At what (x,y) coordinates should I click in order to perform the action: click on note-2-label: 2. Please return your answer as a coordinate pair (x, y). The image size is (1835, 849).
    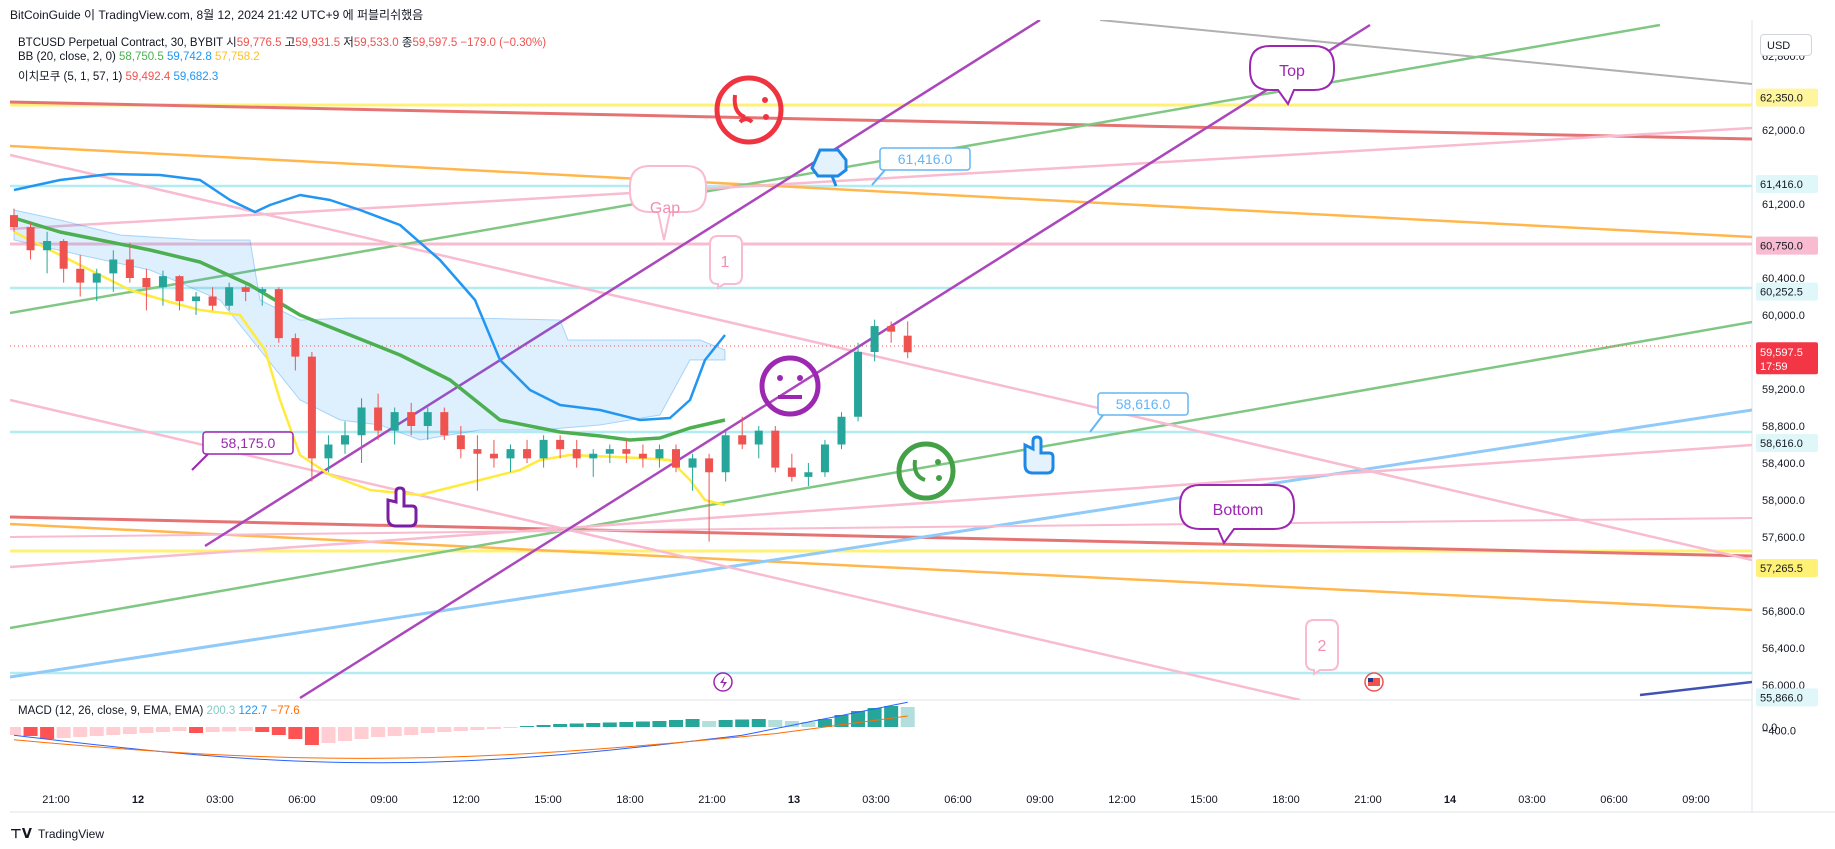
    Looking at the image, I should click on (1322, 646).